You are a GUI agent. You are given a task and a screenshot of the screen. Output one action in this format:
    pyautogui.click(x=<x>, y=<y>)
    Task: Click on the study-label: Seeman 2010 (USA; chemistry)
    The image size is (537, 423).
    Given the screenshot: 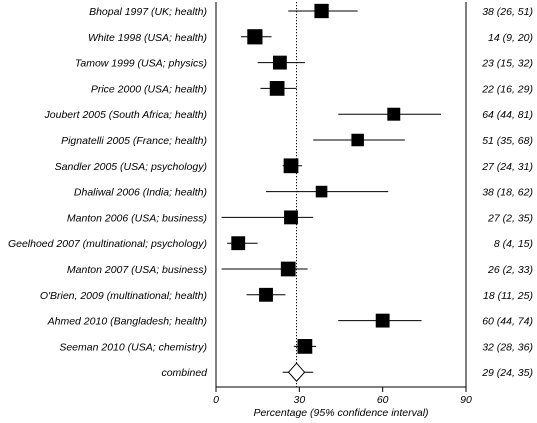 What is the action you would take?
    pyautogui.click(x=133, y=347)
    